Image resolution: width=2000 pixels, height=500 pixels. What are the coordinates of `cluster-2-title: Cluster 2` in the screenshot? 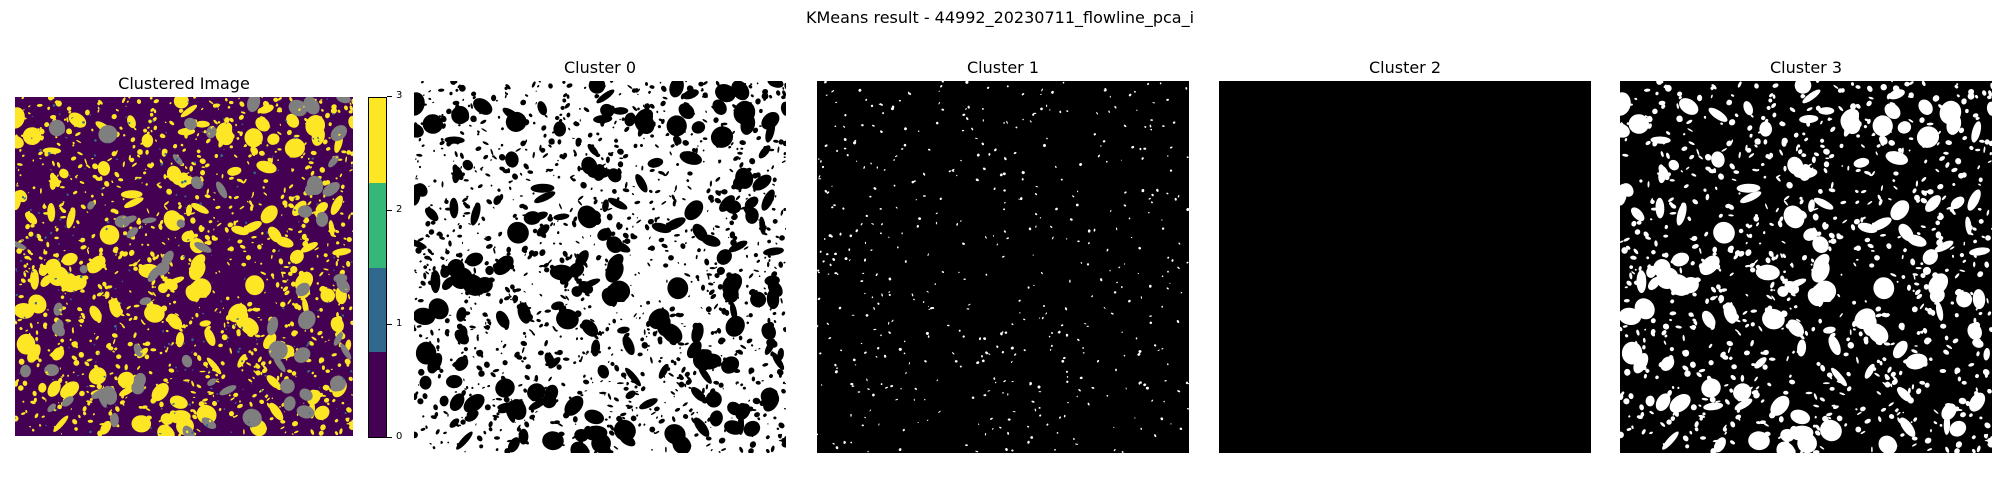 It's located at (1405, 67).